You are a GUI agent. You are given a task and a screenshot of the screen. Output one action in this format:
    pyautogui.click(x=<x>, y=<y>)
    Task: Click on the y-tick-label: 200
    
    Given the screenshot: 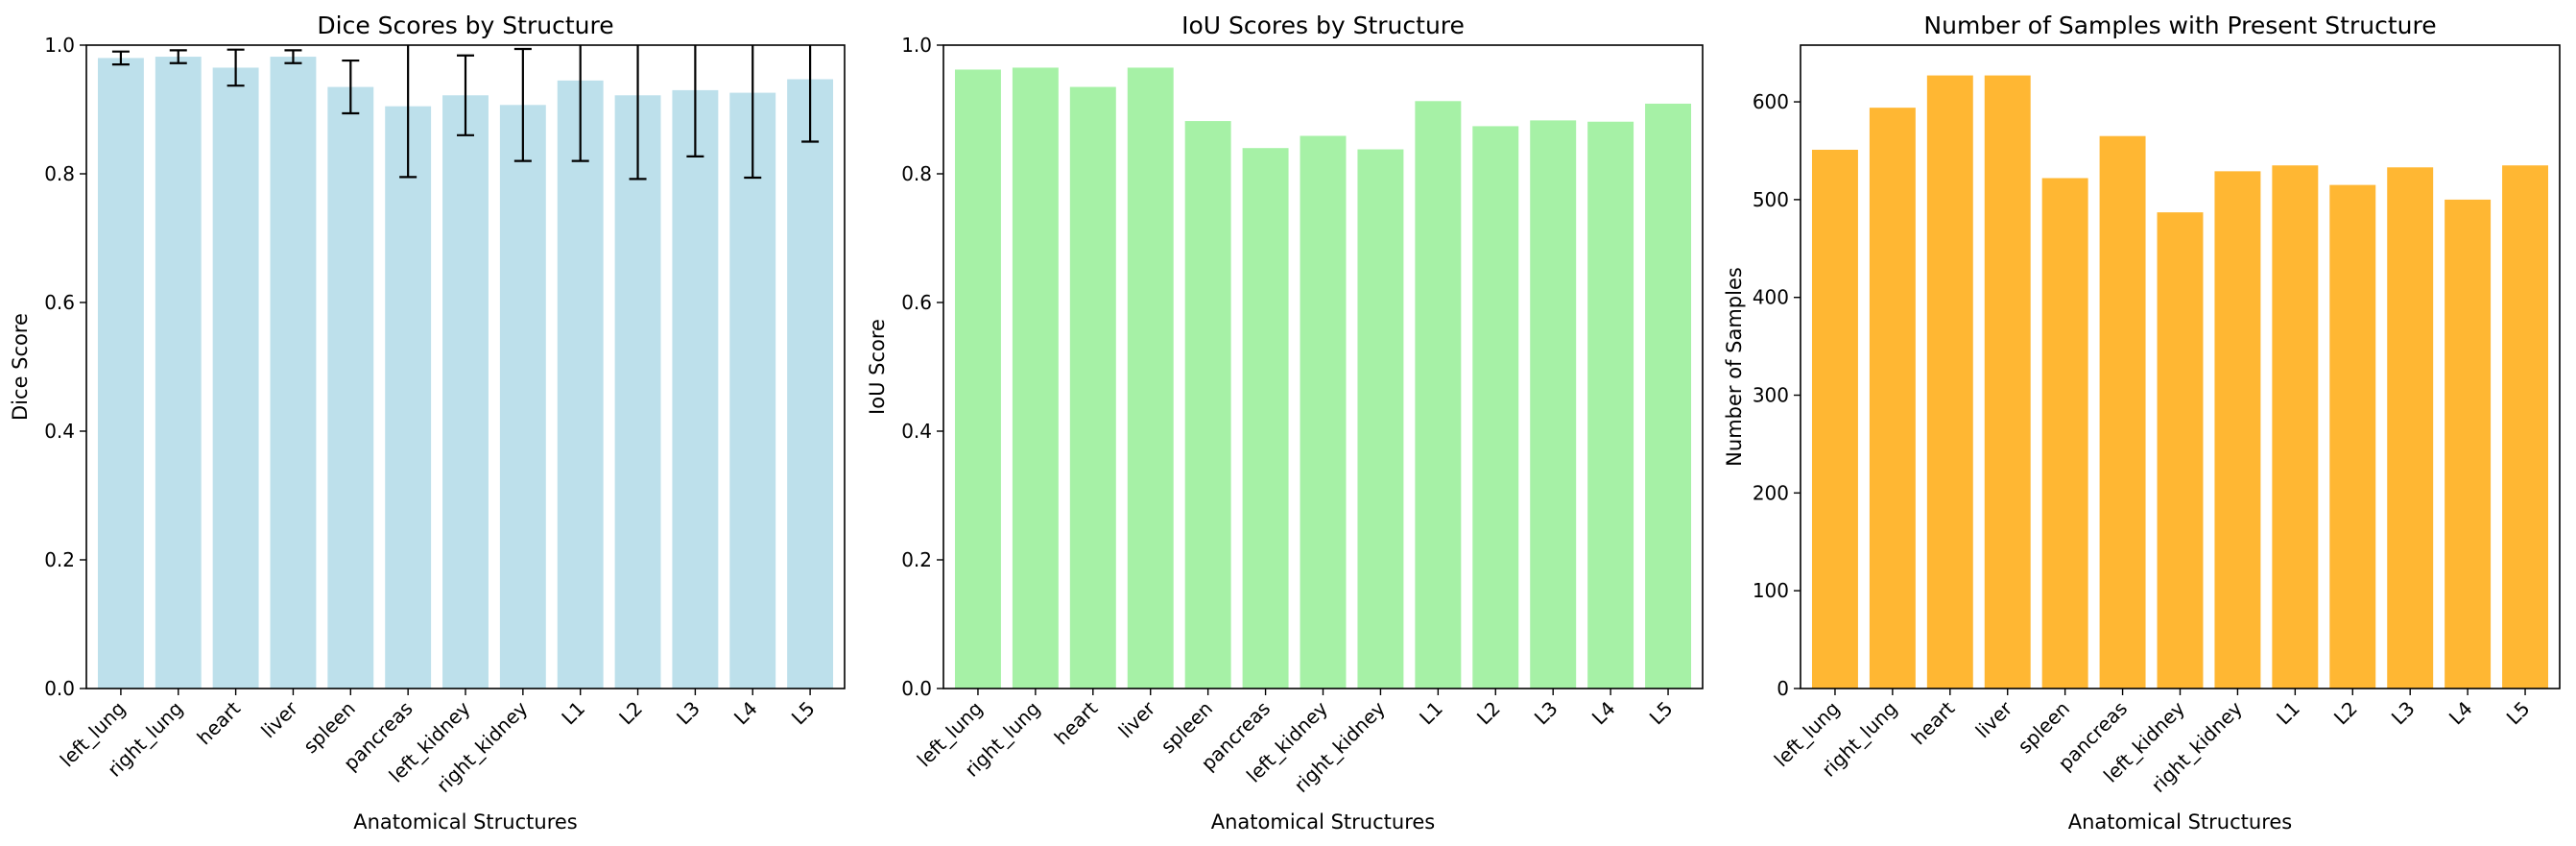 What is the action you would take?
    pyautogui.click(x=1771, y=492)
    